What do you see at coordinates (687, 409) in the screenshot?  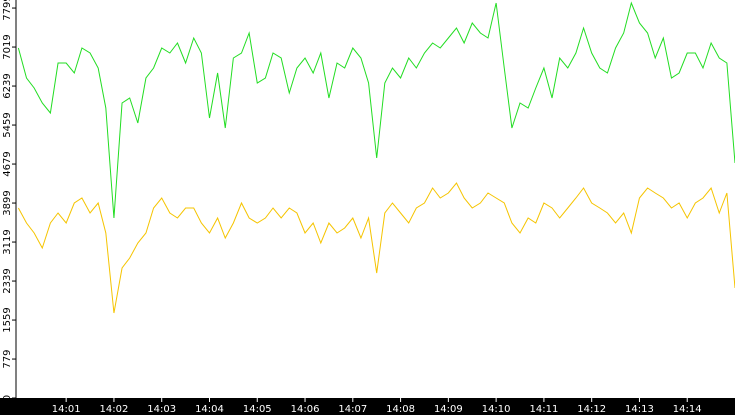 I see `x-tick-label: 14:14` at bounding box center [687, 409].